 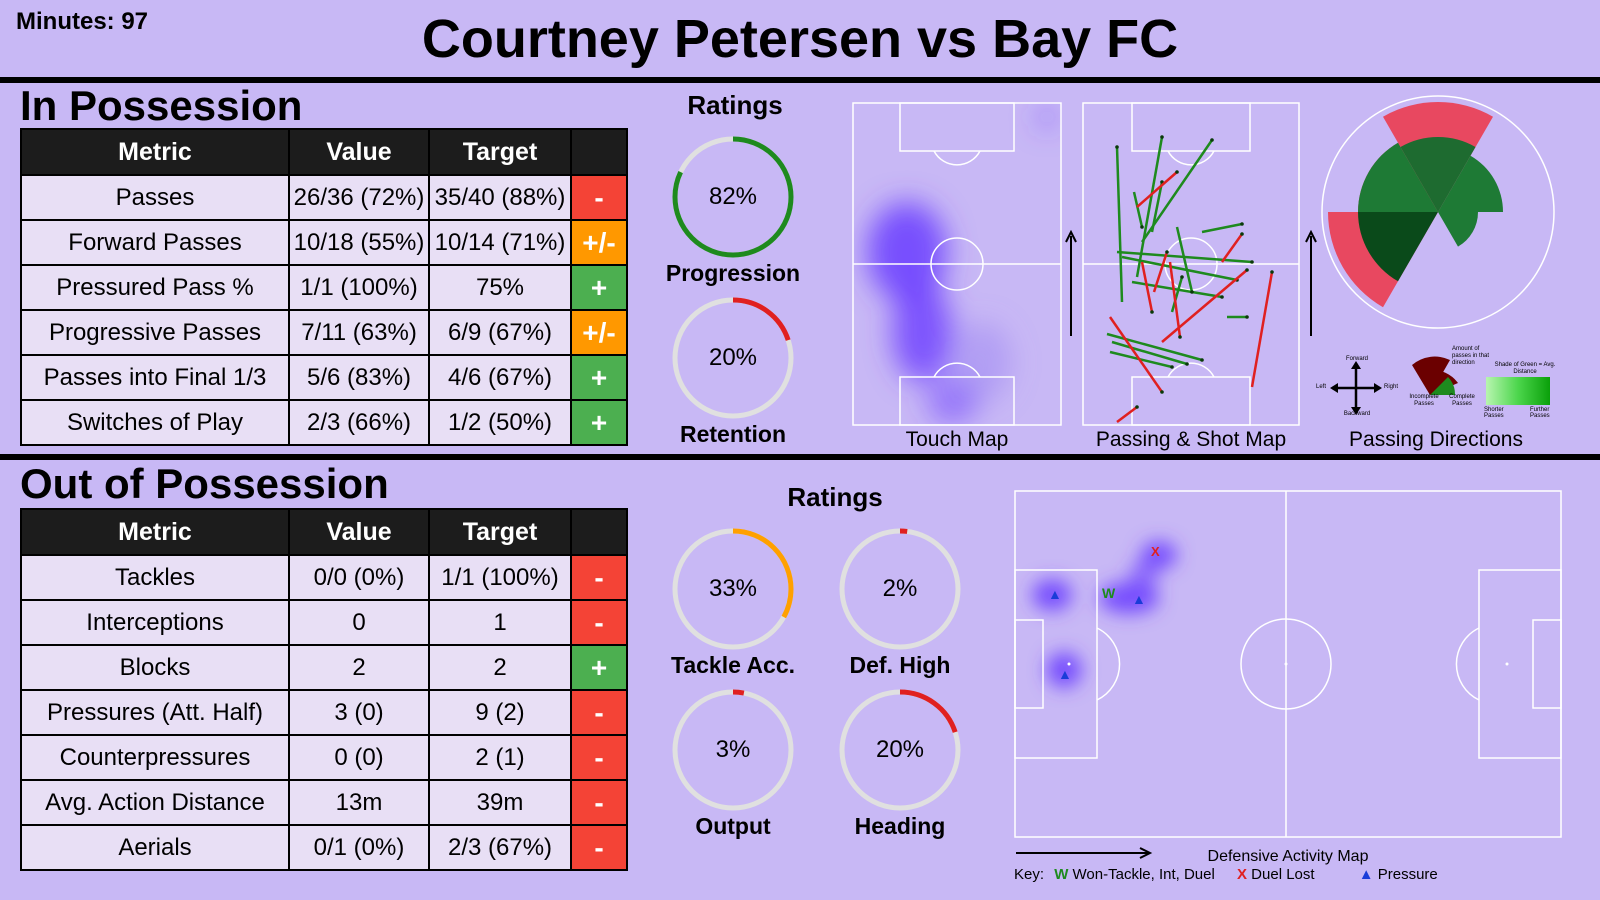 I want to click on gauge-value: 82%, so click(x=733, y=196).